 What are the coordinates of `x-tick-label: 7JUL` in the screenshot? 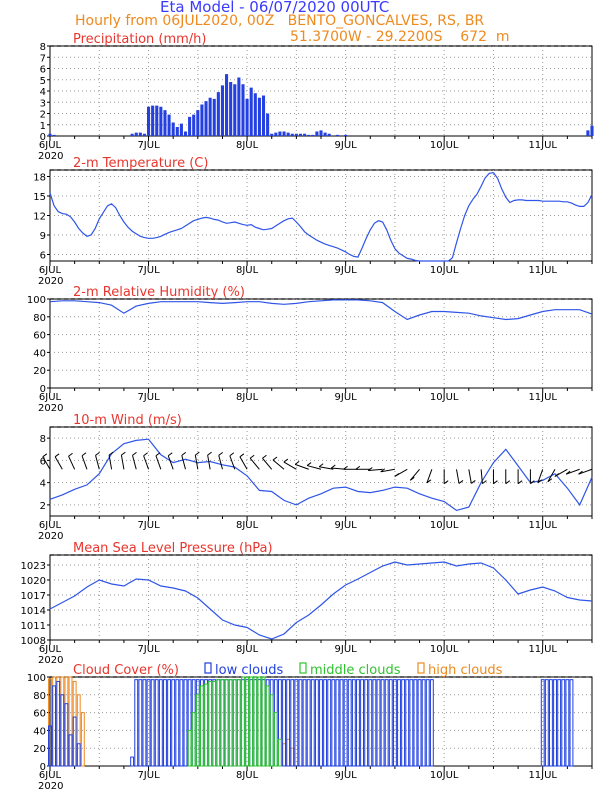 It's located at (148, 270).